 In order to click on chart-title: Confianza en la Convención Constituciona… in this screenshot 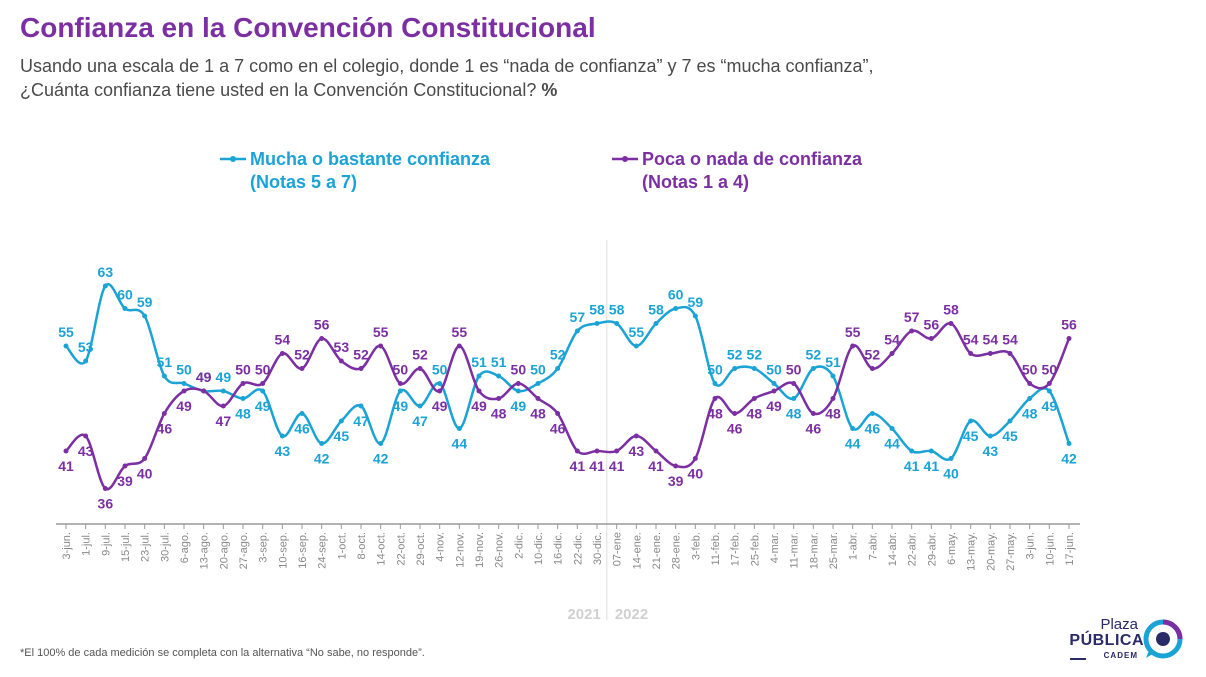, I will do `click(308, 27)`.